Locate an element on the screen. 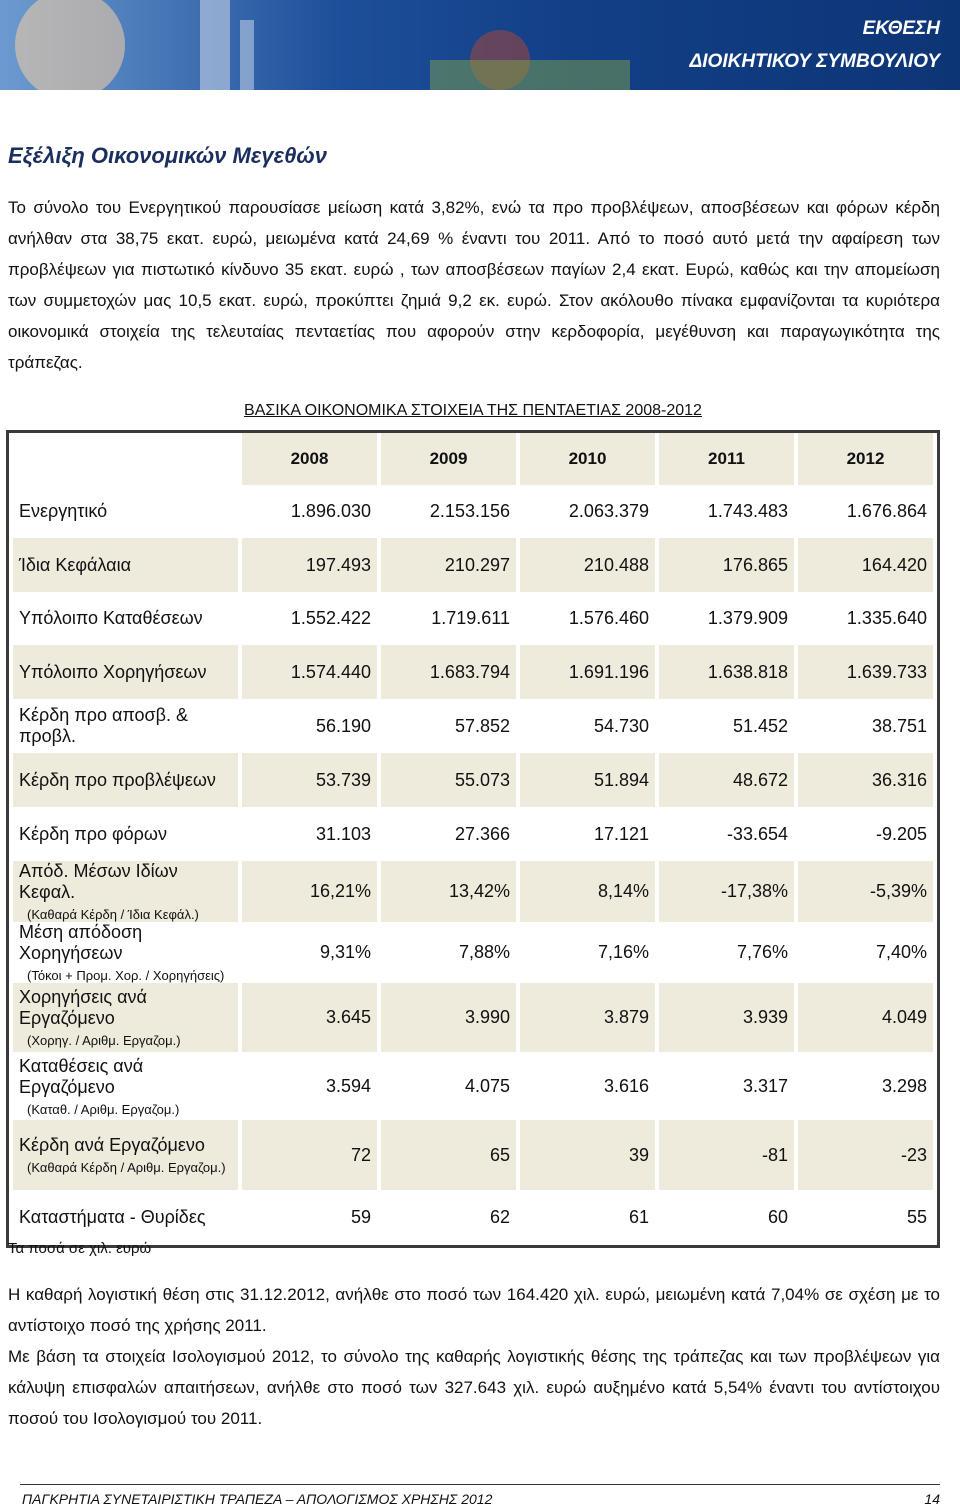  row-sublabel: (Καθαρά Κέρδη / Αριθμ. Εργαζομ.) is located at coordinates (126, 1167).